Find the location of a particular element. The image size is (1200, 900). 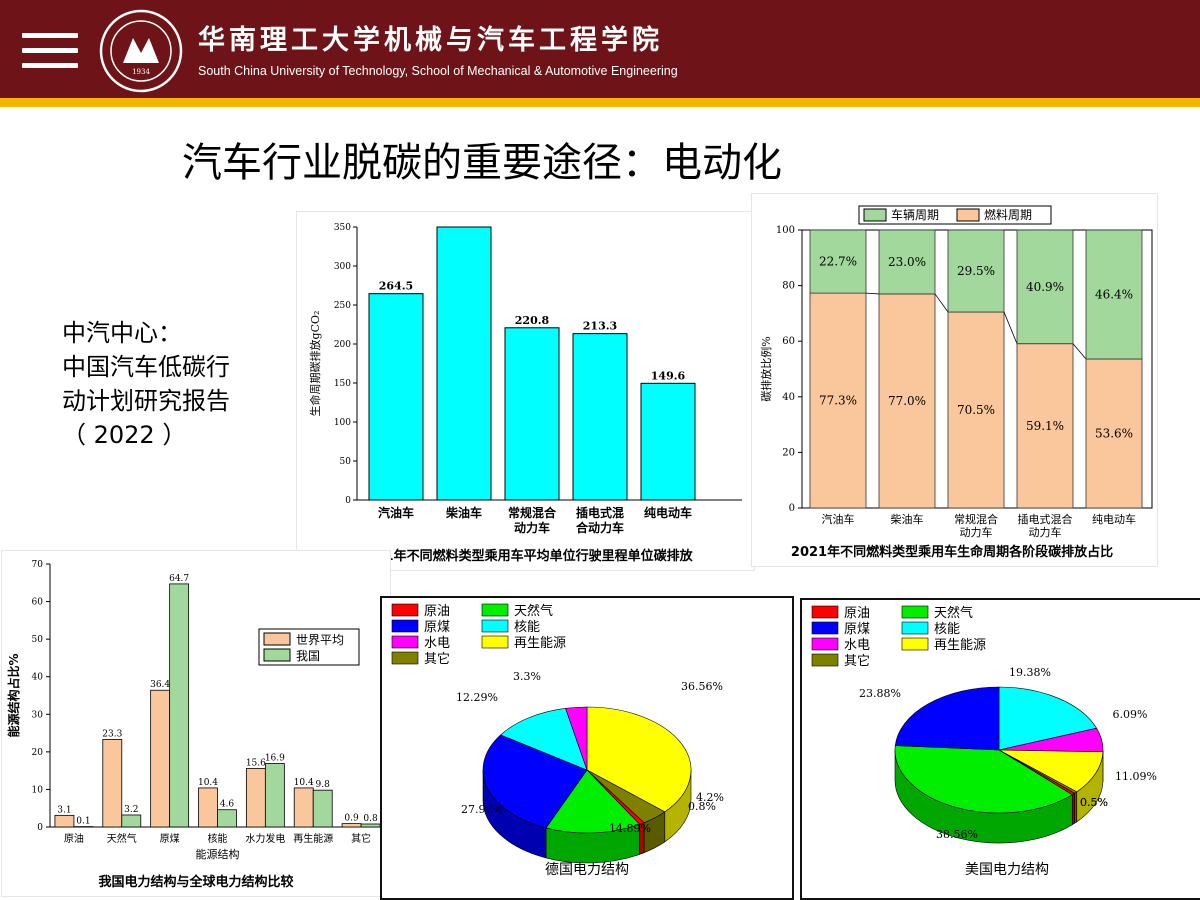

x-tick-label: 水力发电 is located at coordinates (265, 838).